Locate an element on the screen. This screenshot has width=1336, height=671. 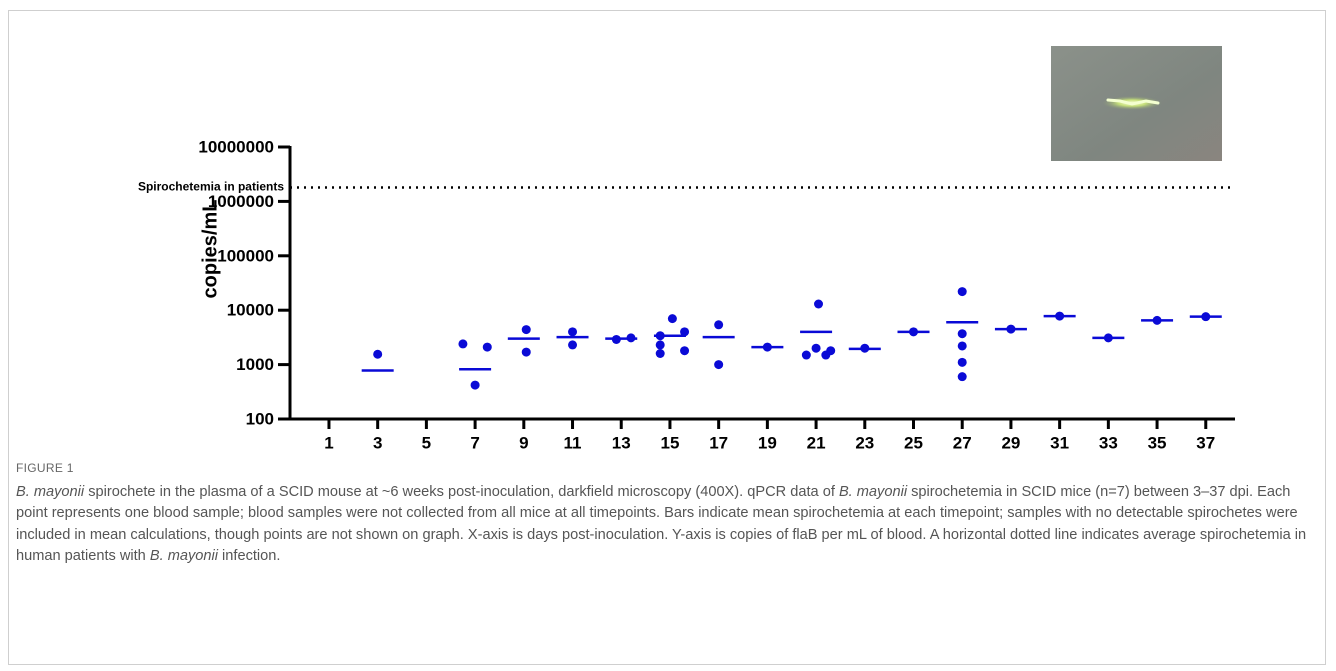
x-tick-label: 23 is located at coordinates (864, 442).